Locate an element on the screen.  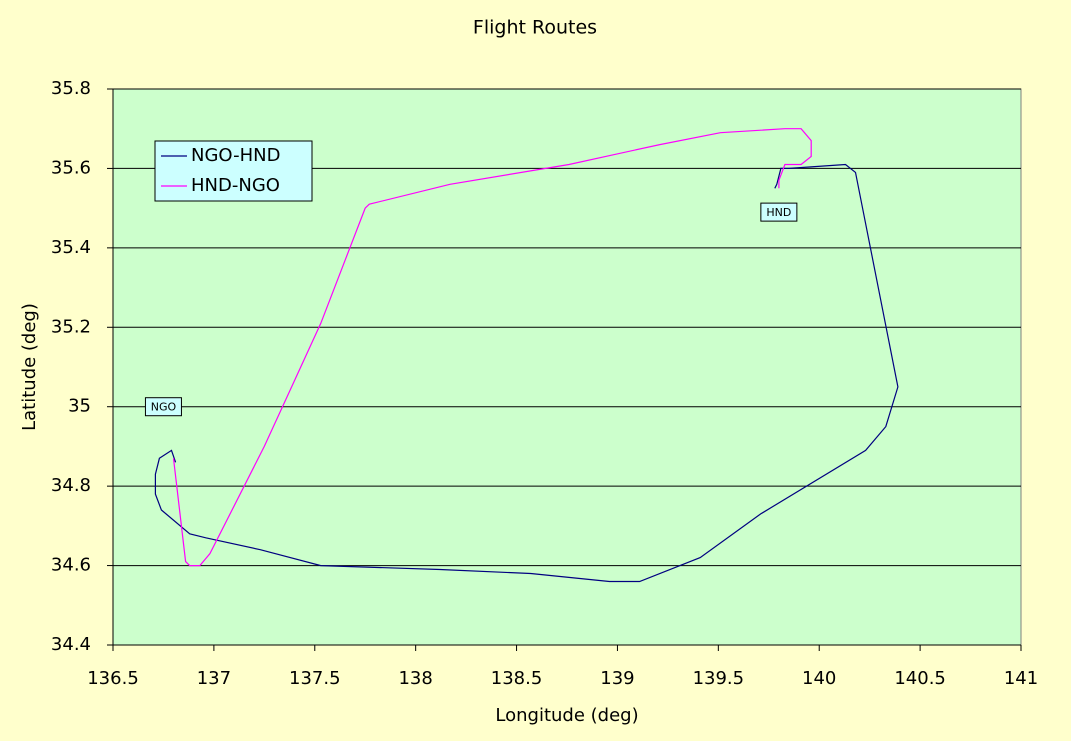
legend-label: HND-NGO is located at coordinates (235, 185).